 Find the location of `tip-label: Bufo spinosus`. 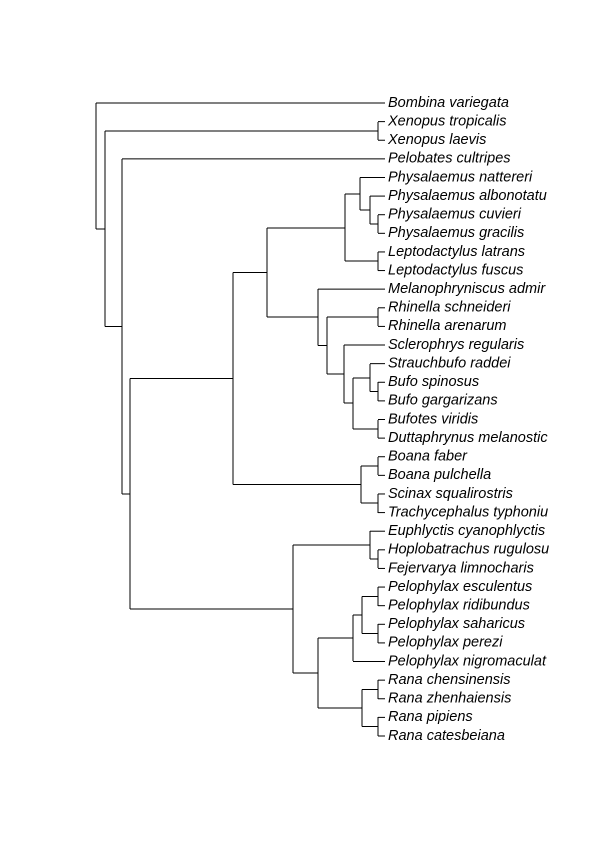

tip-label: Bufo spinosus is located at coordinates (433, 382).